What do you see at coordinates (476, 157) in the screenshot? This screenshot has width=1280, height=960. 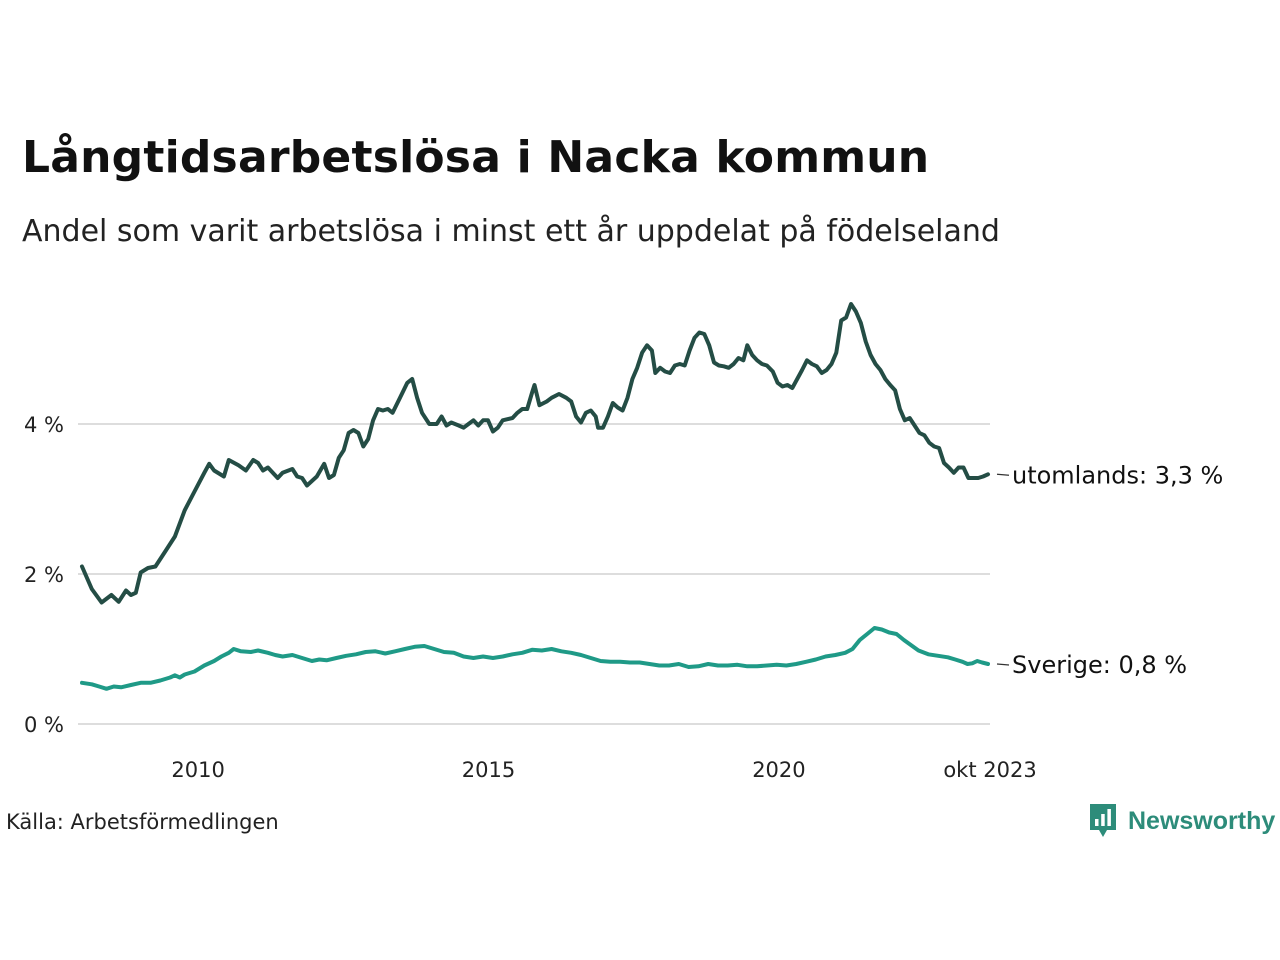 I see `chart-title: Långtidsarbetslösa i Nacka kommun` at bounding box center [476, 157].